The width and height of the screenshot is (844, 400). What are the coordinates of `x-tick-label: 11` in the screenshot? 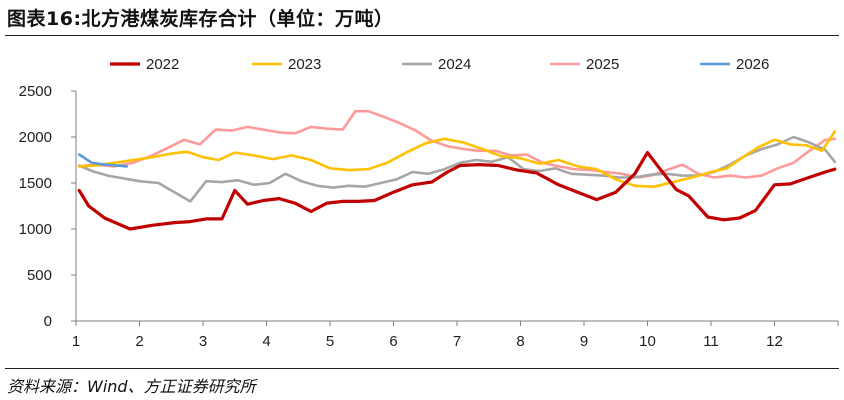 It's located at (711, 341).